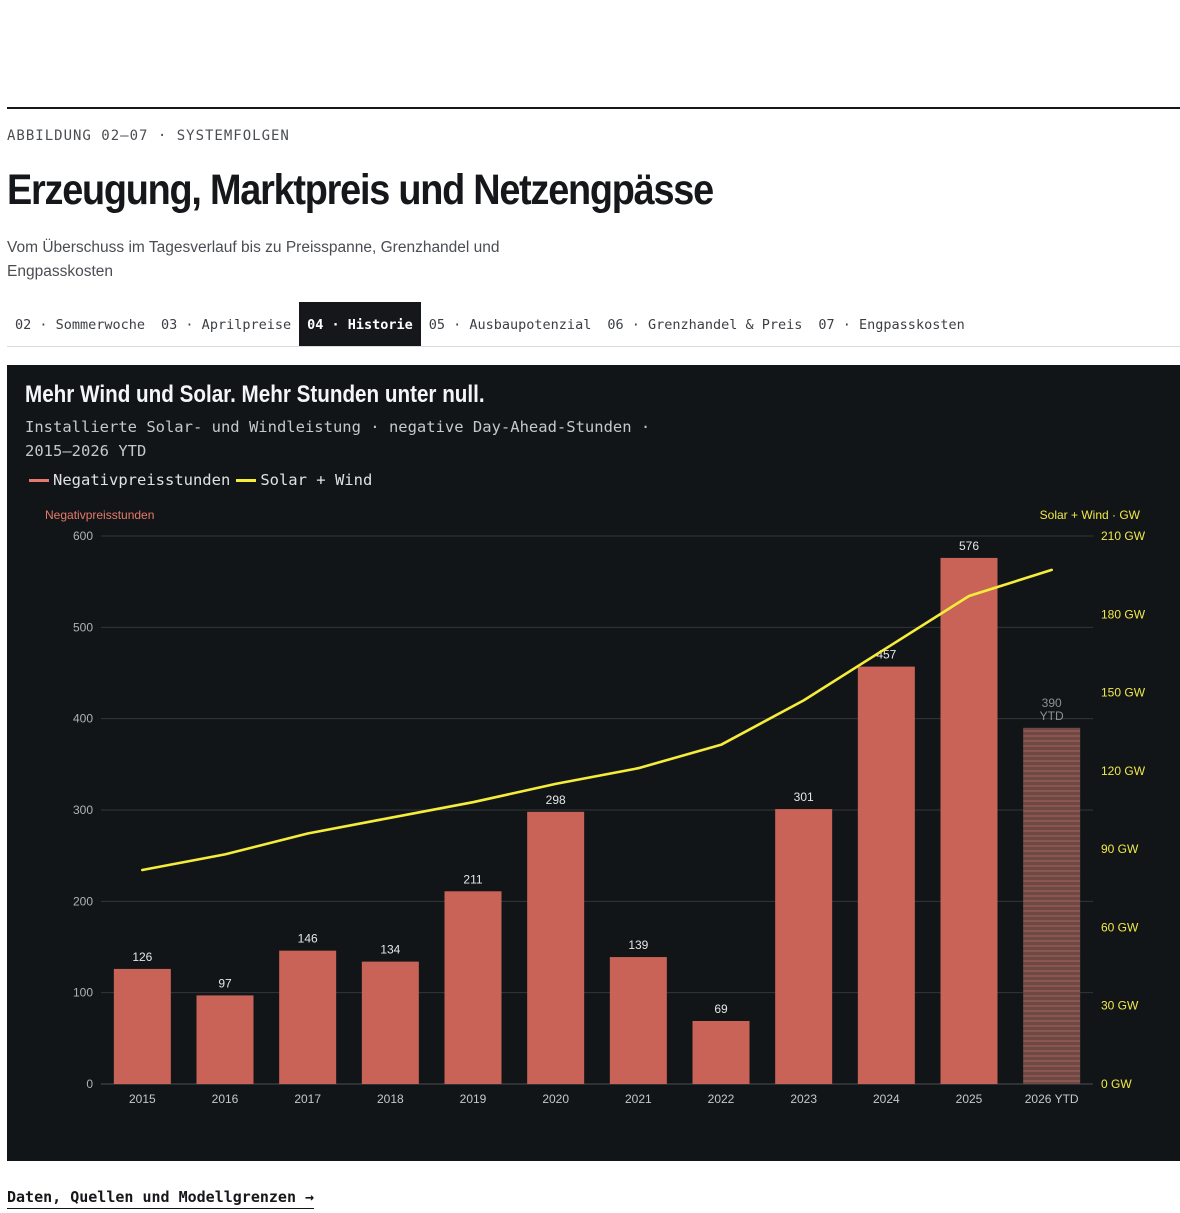 The image size is (1180, 1213). Describe the element at coordinates (804, 797) in the screenshot. I see `bar-value-label: 301` at that location.